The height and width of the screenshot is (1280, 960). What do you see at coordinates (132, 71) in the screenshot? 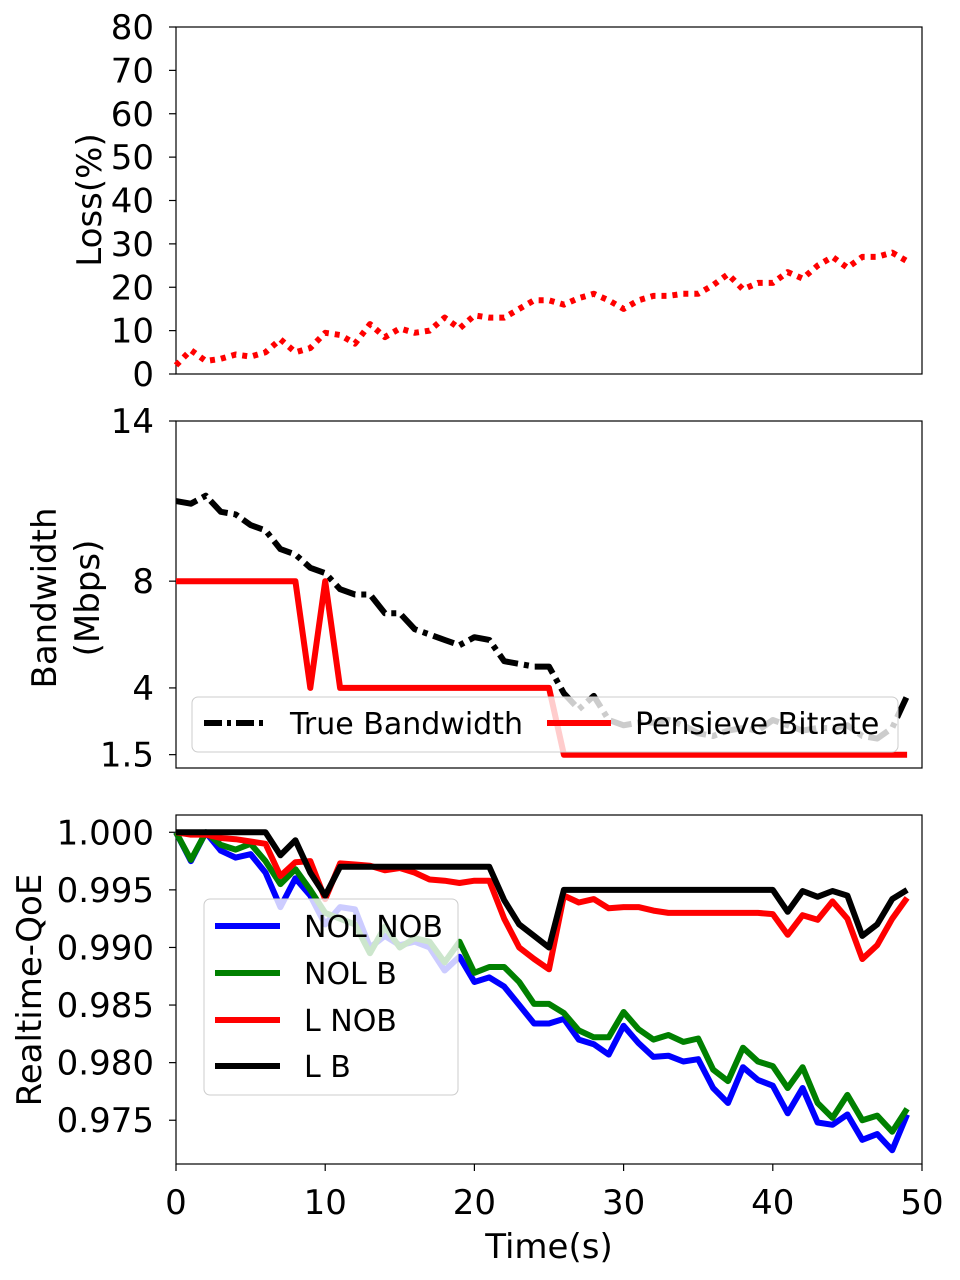
I see `loss-y-tick-label: 70` at bounding box center [132, 71].